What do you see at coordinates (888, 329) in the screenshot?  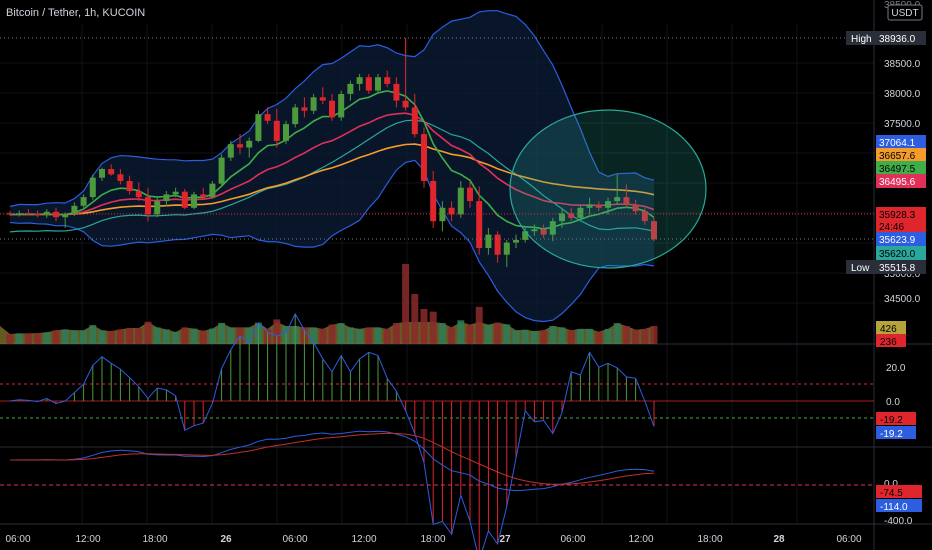 I see `volume-label: 426` at bounding box center [888, 329].